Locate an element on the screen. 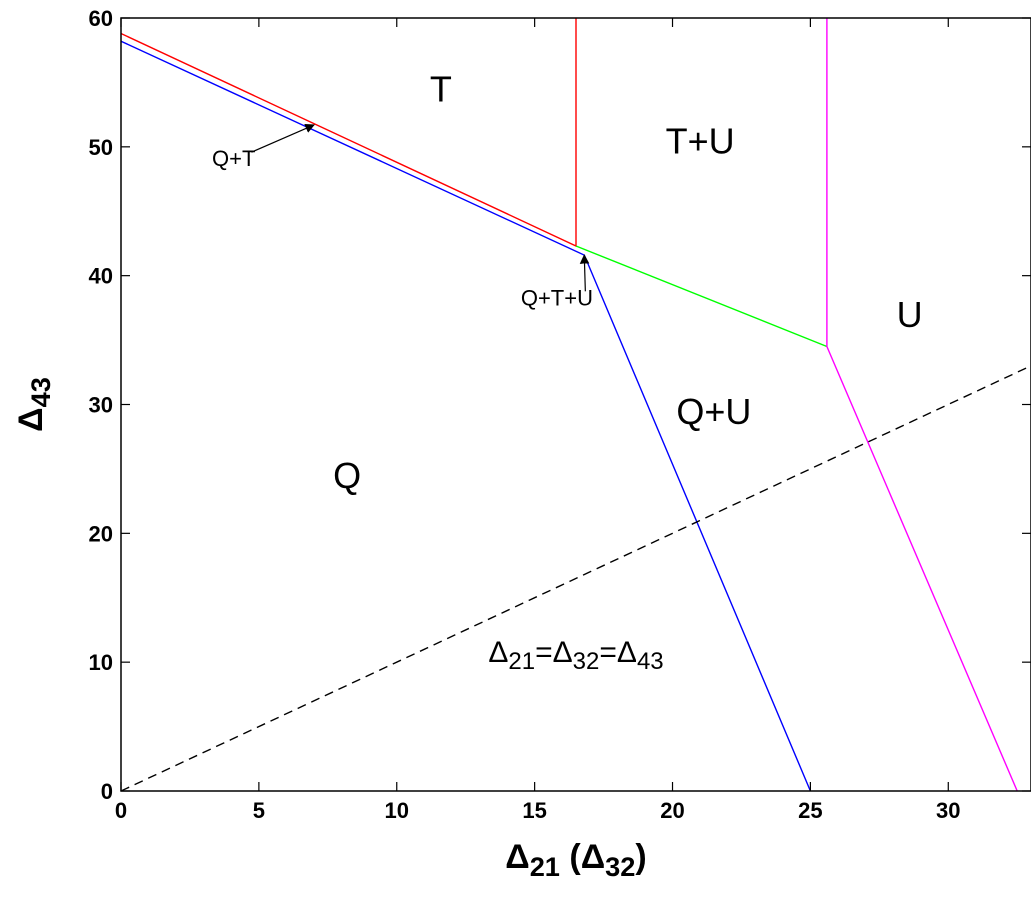  x-tick-label: 10 is located at coordinates (397, 810).